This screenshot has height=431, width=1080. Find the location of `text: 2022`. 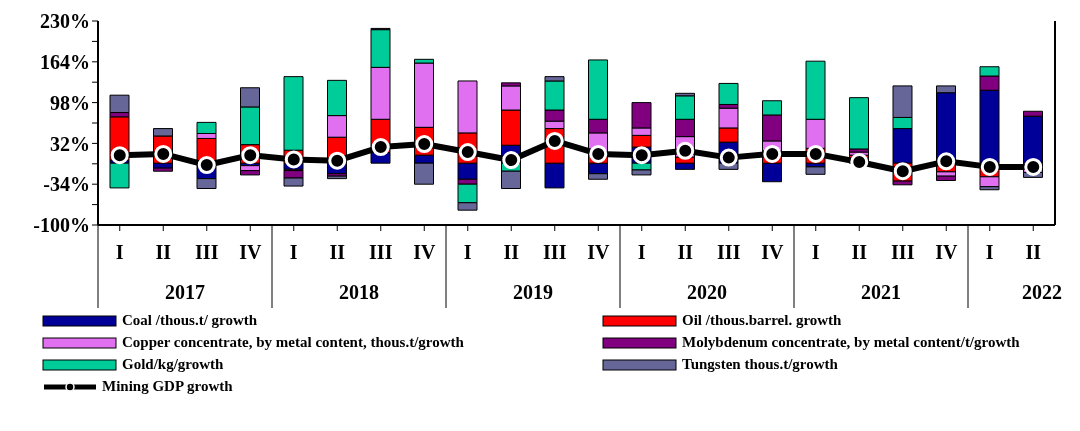

text: 2022 is located at coordinates (1041, 292).